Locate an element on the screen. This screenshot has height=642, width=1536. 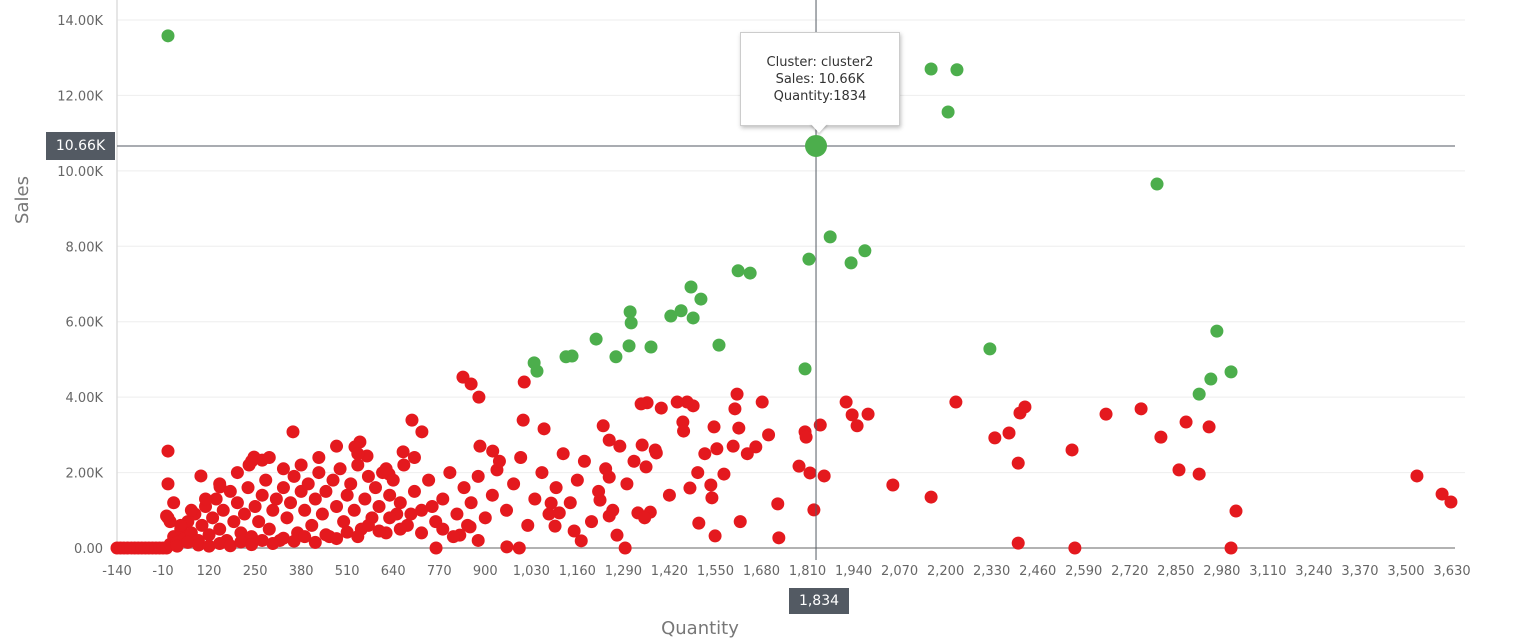
tooltip-sales: Sales: 10.66K is located at coordinates (820, 79).